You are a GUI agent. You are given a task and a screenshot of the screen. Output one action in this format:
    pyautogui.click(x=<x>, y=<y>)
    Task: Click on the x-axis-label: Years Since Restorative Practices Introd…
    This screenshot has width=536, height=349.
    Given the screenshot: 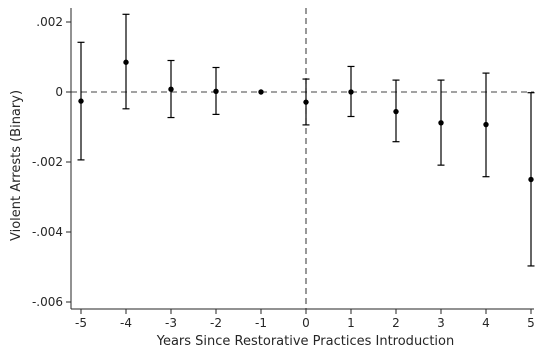 What is the action you would take?
    pyautogui.click(x=305, y=341)
    